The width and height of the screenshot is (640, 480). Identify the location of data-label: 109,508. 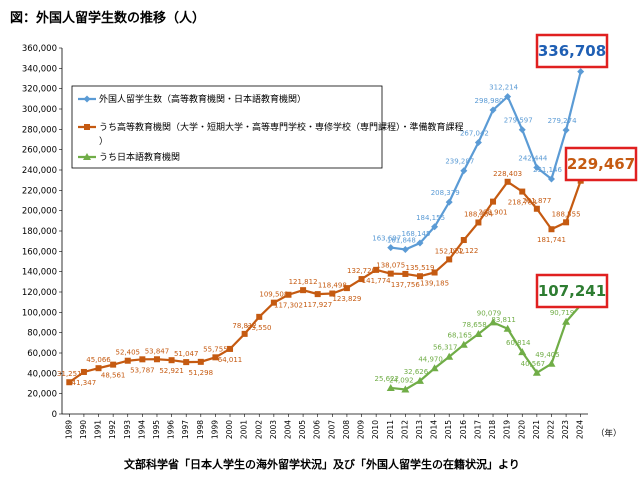
(273, 295).